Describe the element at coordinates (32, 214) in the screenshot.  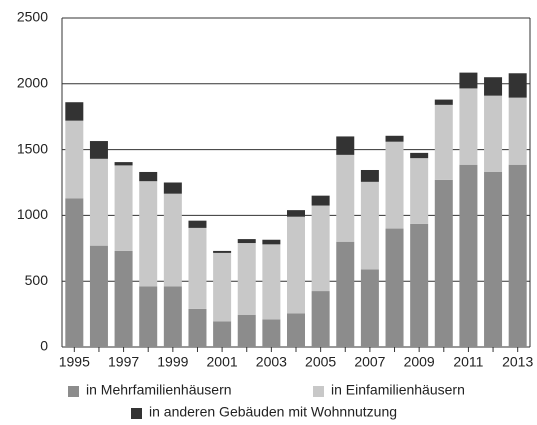
I see `y-tick-label: 1000` at that location.